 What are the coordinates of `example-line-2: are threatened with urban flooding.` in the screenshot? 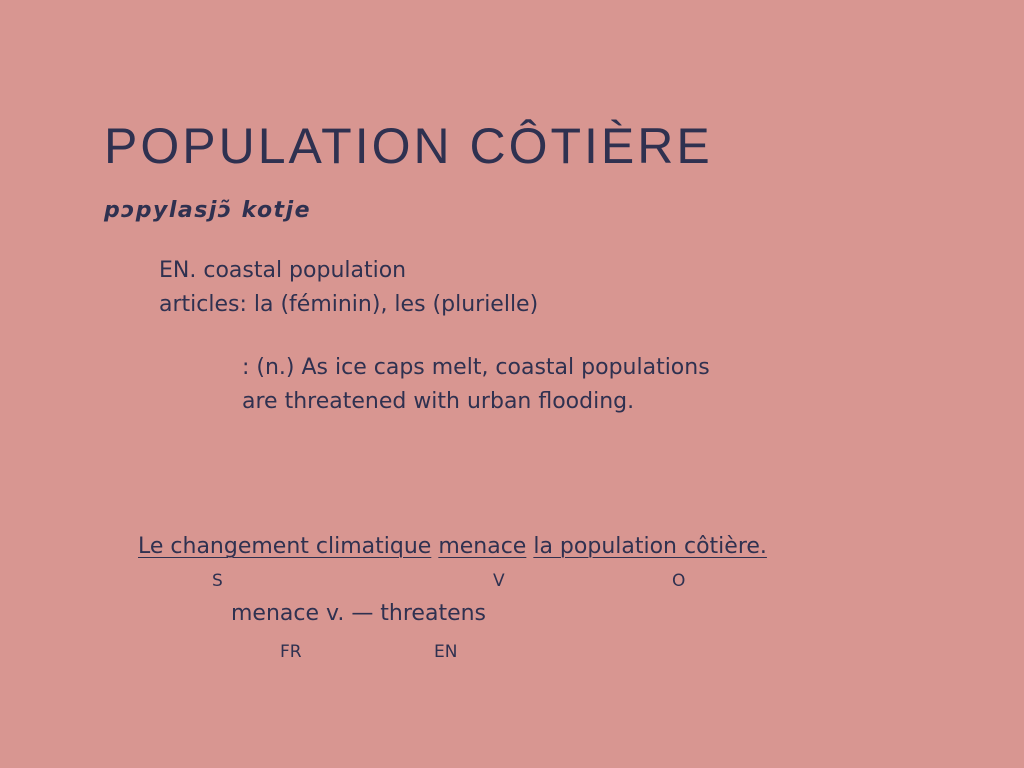 It's located at (438, 401).